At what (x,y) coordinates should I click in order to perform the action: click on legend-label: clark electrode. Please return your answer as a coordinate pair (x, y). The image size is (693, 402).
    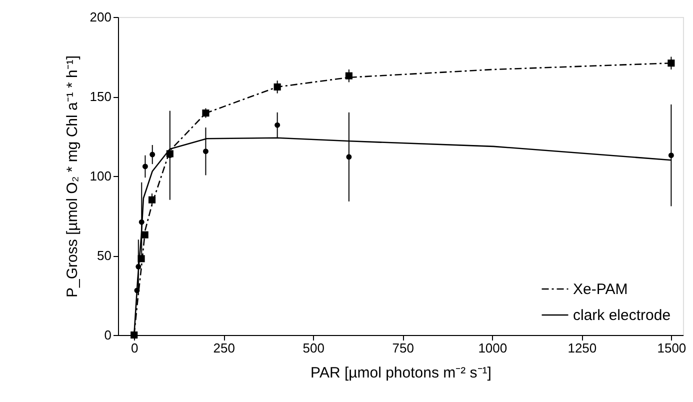
    Looking at the image, I should click on (622, 315).